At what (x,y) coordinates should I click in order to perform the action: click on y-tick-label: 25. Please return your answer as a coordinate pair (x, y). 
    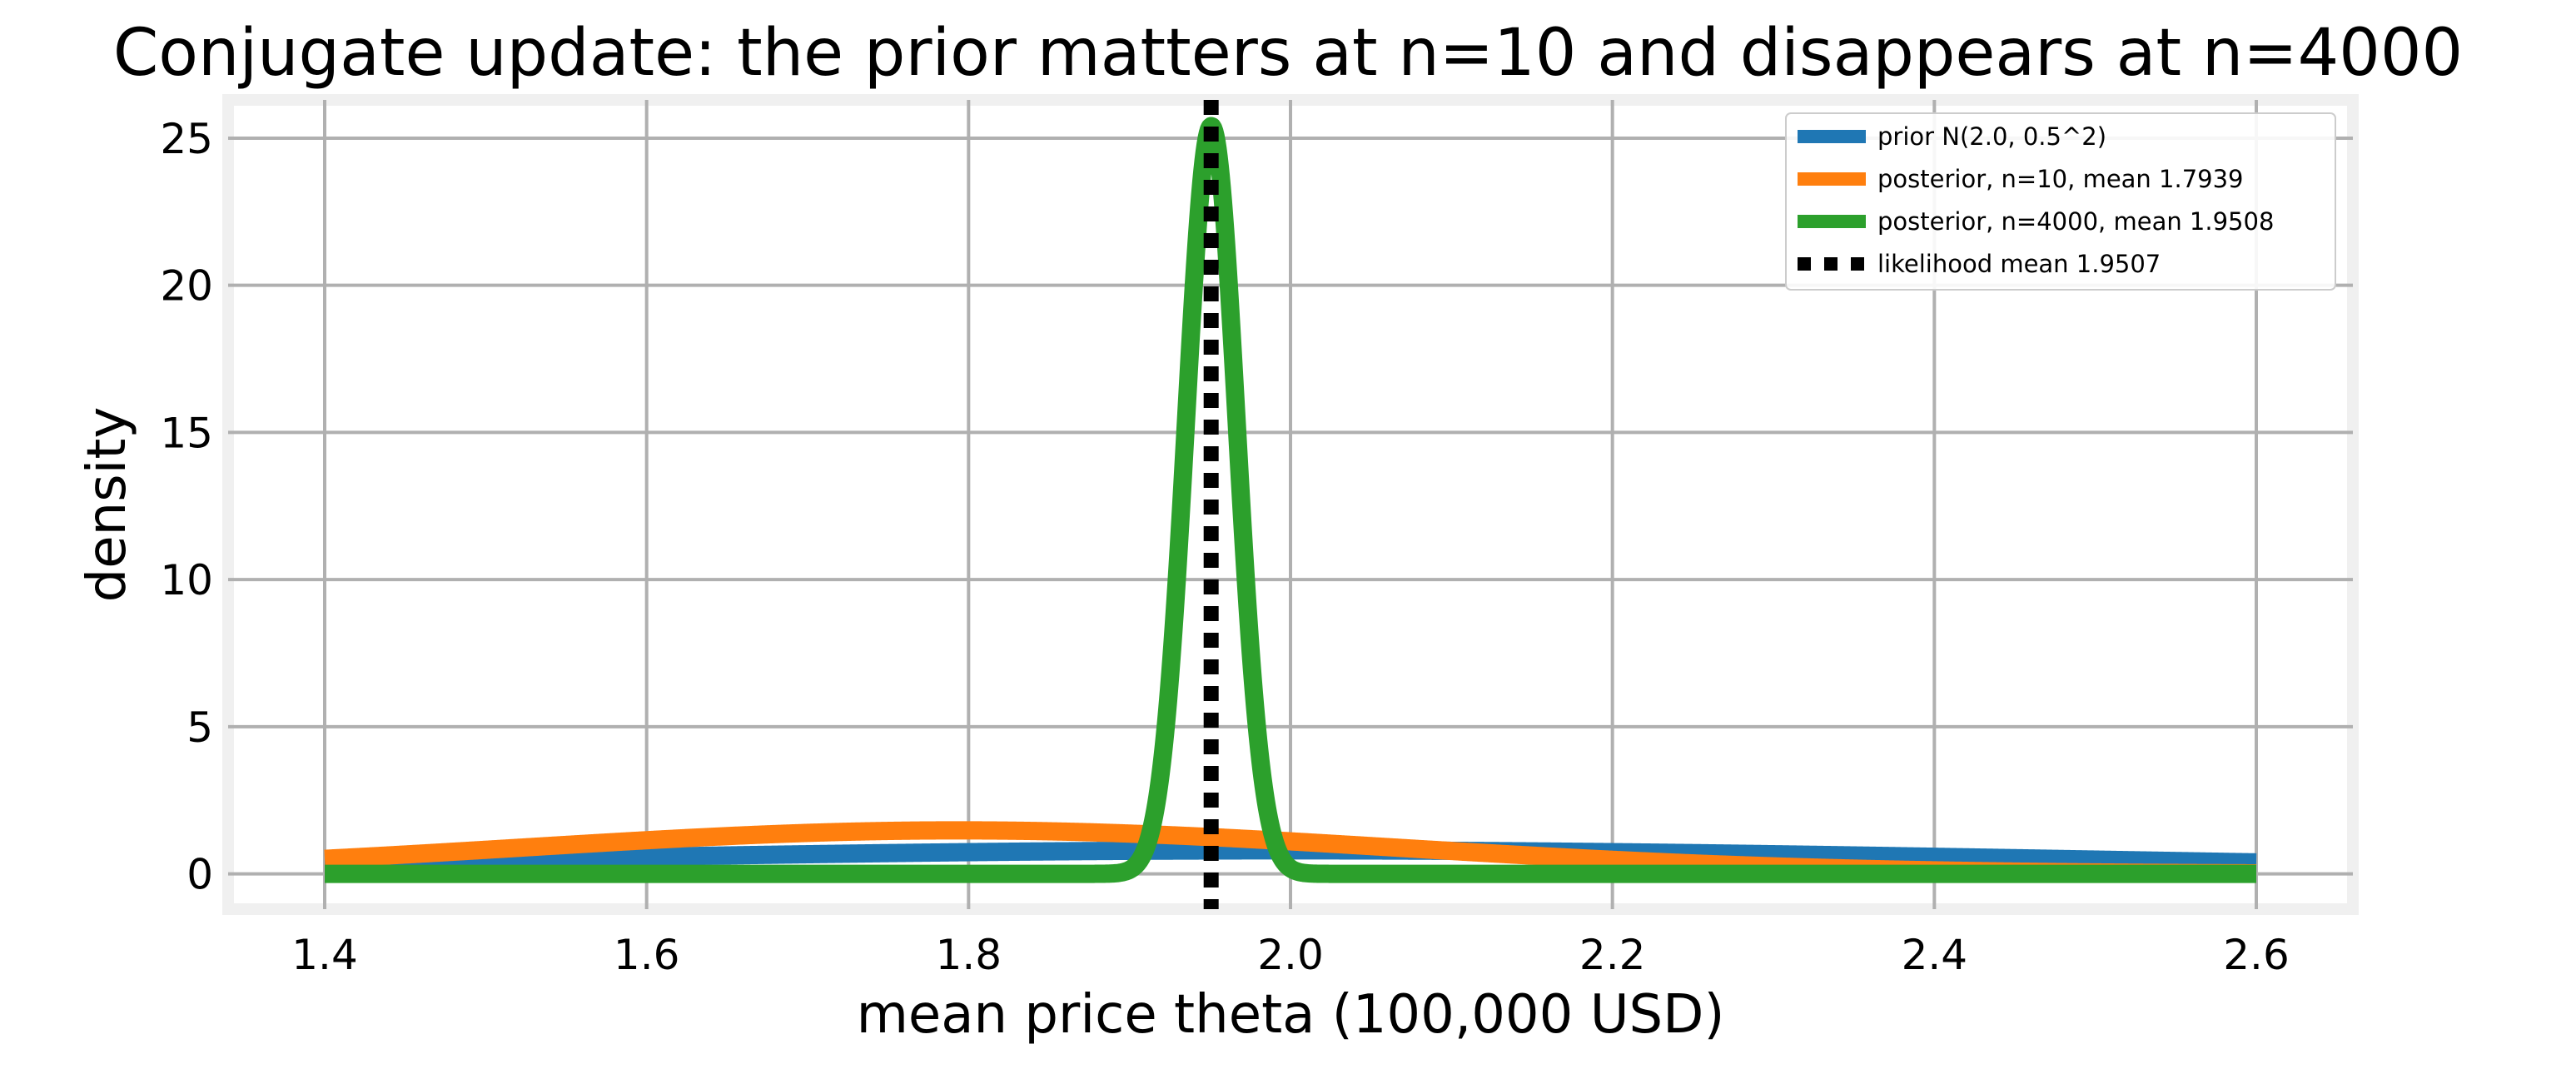
    Looking at the image, I should click on (186, 139).